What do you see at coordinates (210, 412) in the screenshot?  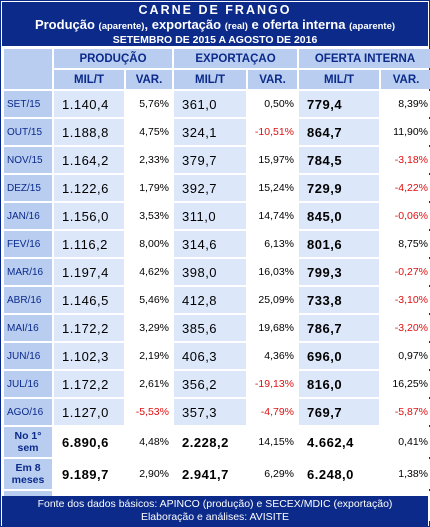 I see `exportacao-value: 357,3` at bounding box center [210, 412].